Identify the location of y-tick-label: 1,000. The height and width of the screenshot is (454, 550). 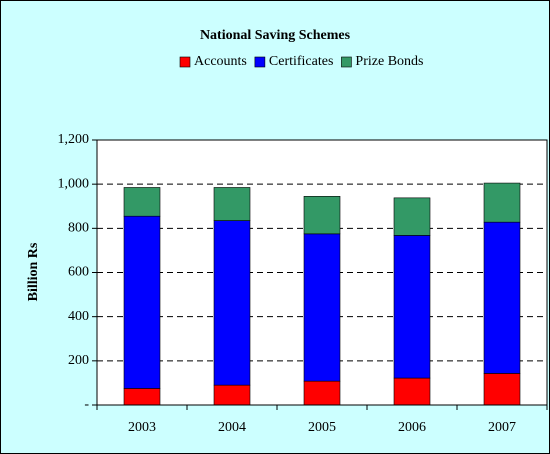
(74, 183).